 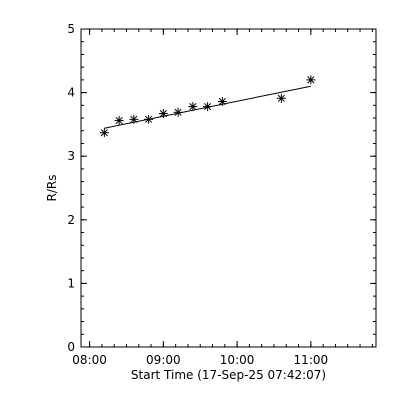 I want to click on y-tick-label: 3, so click(x=71, y=156).